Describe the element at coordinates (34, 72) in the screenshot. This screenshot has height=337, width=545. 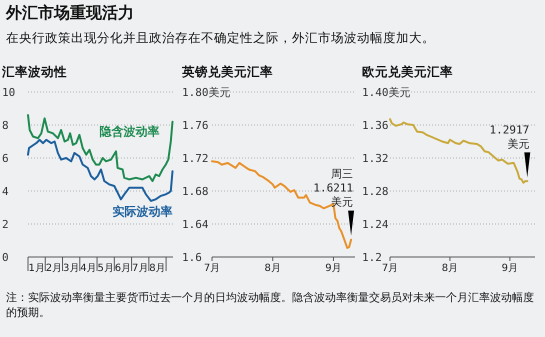
I see `chart-title: 汇率波动性` at that location.